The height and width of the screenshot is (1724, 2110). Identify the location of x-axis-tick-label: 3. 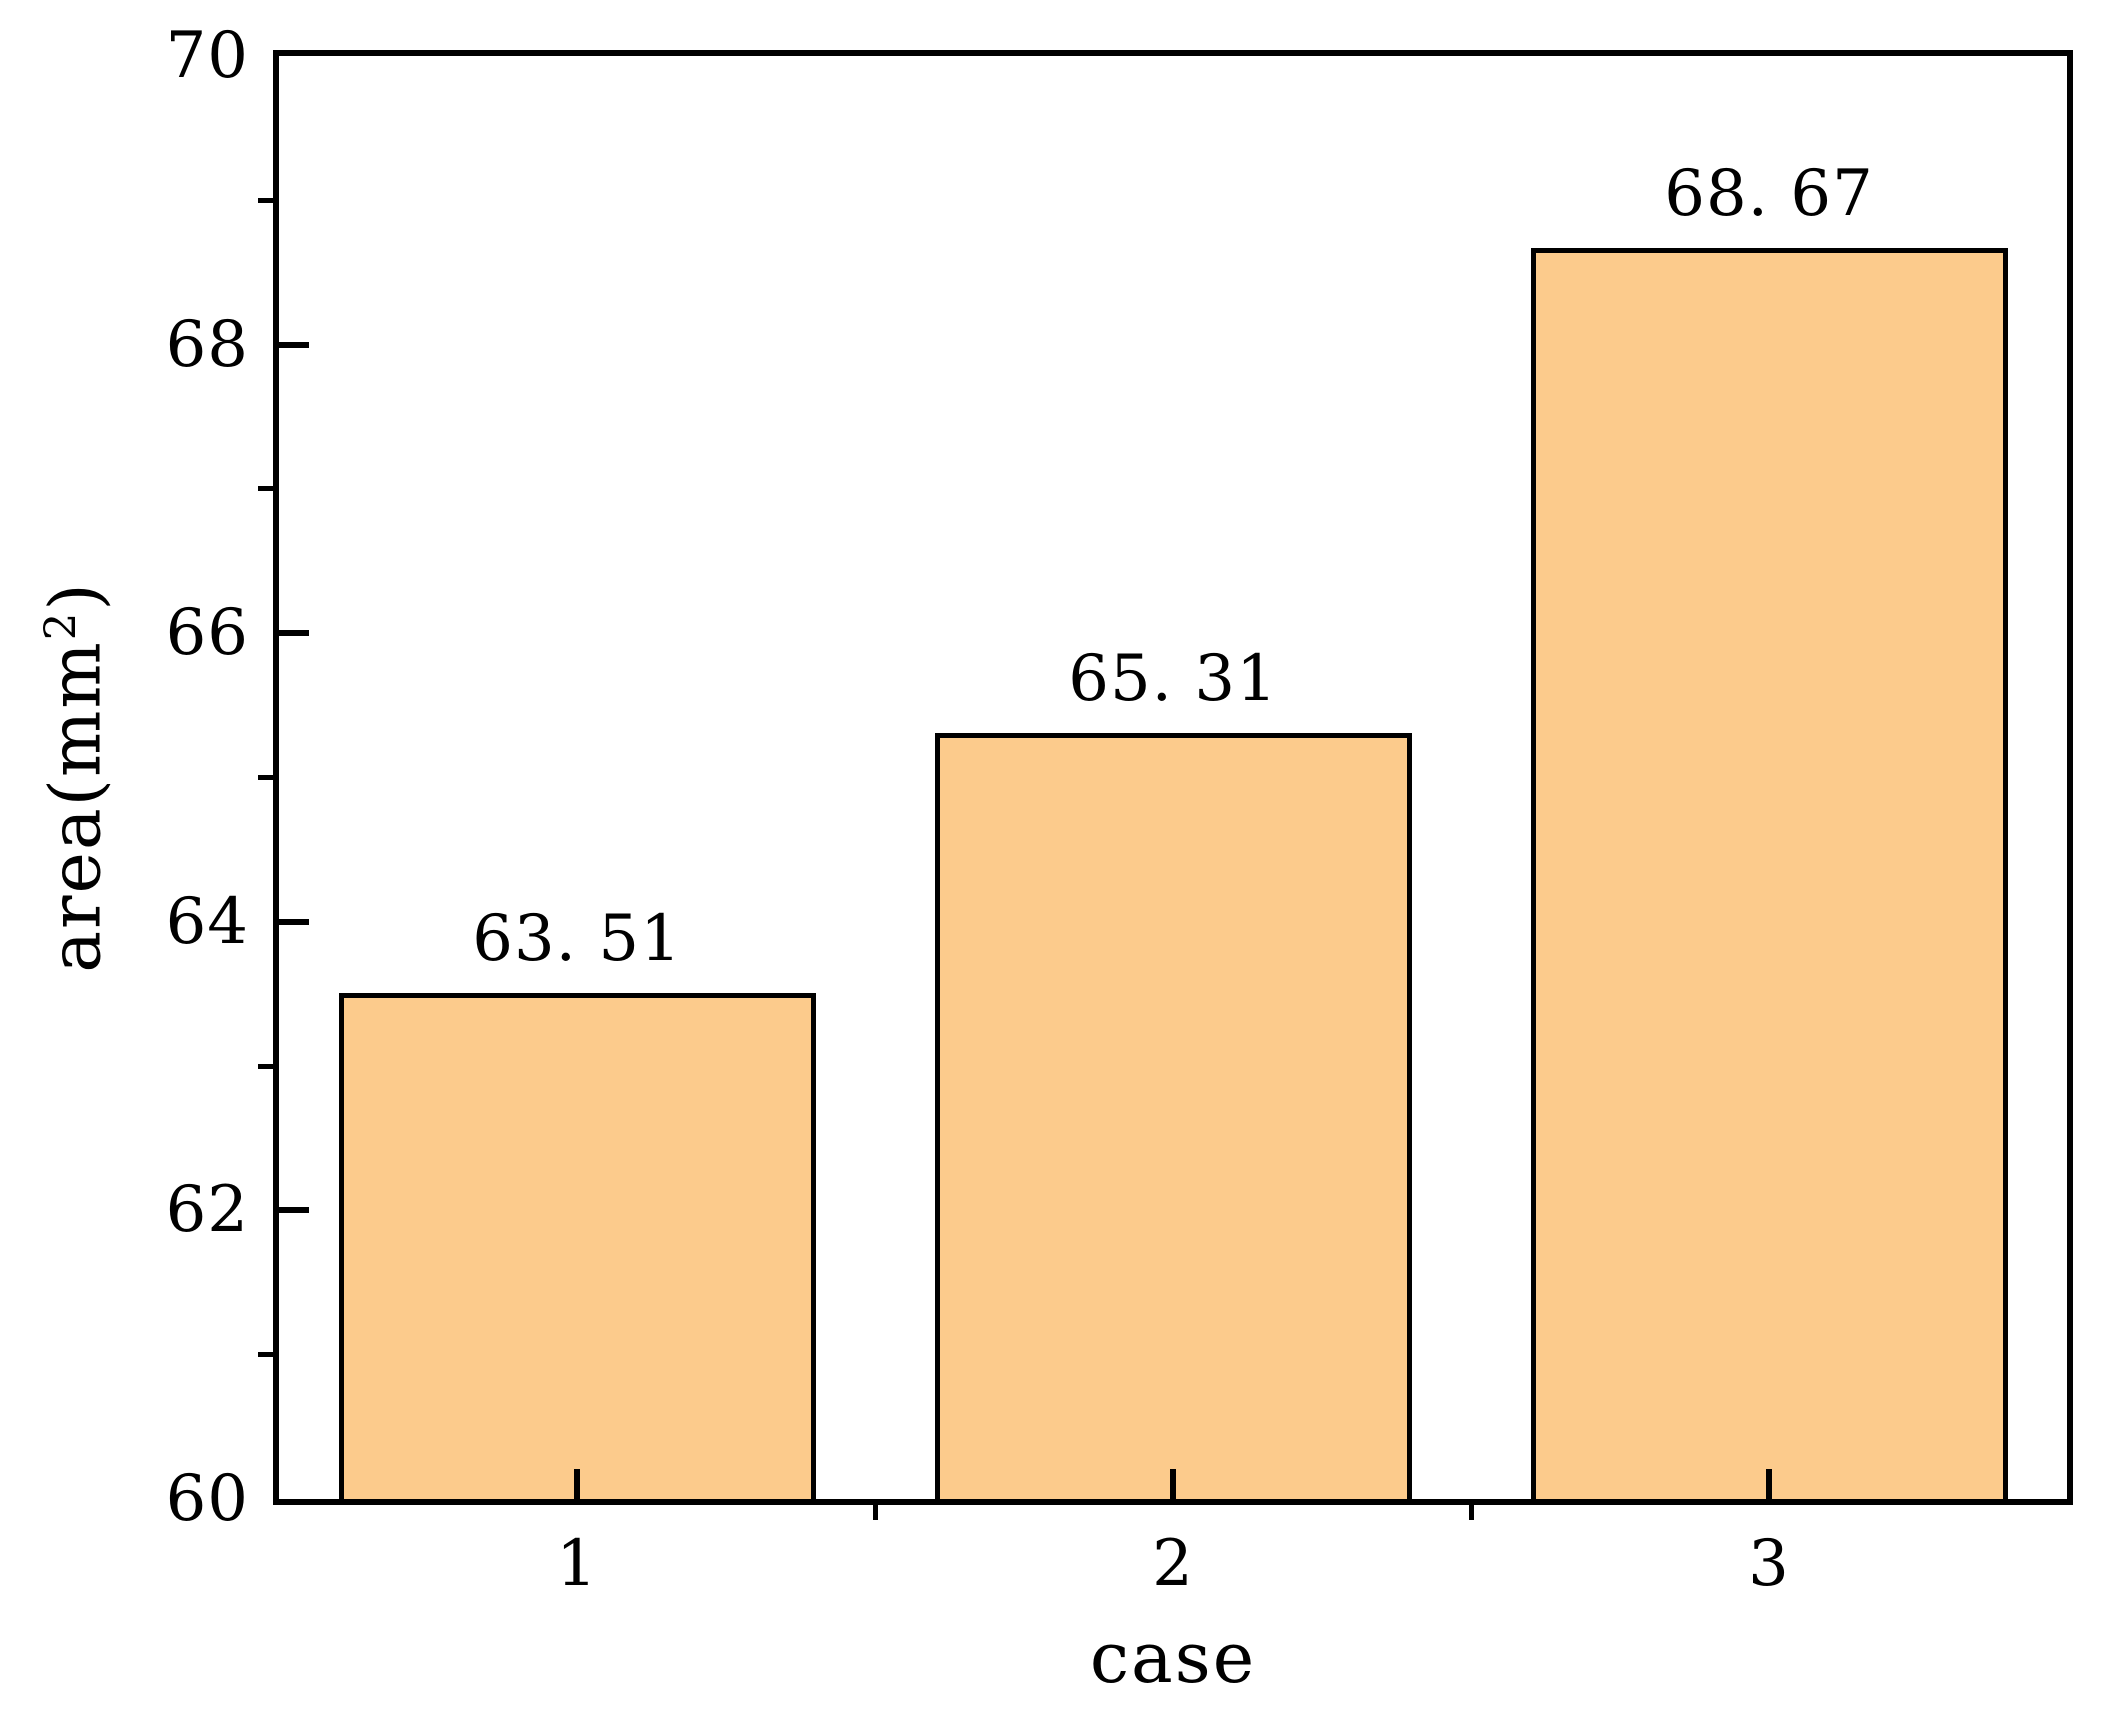
(1769, 1564).